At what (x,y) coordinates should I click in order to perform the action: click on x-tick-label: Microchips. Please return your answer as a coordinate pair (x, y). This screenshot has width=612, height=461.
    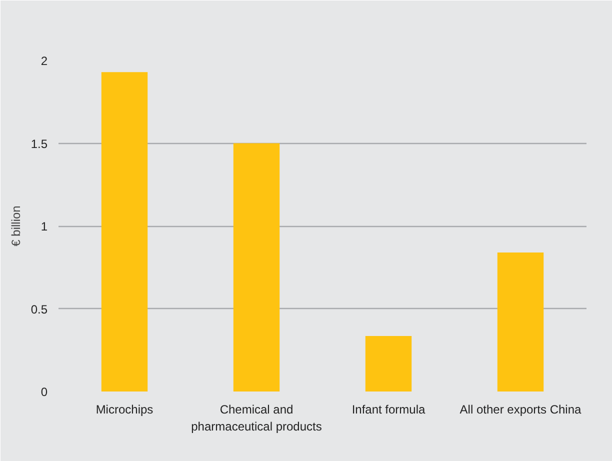
    Looking at the image, I should click on (125, 409).